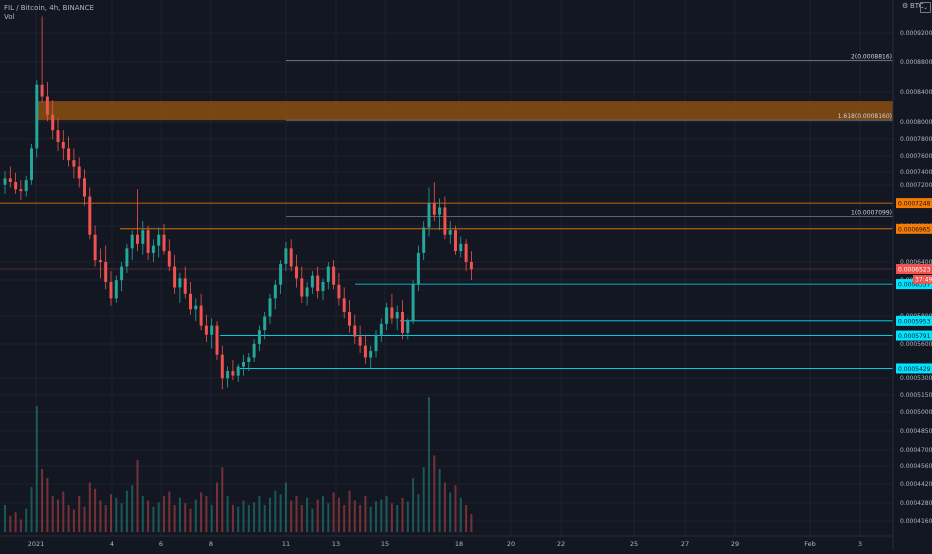 The height and width of the screenshot is (554, 932). I want to click on last-price-text: 0.0006523, so click(914, 270).